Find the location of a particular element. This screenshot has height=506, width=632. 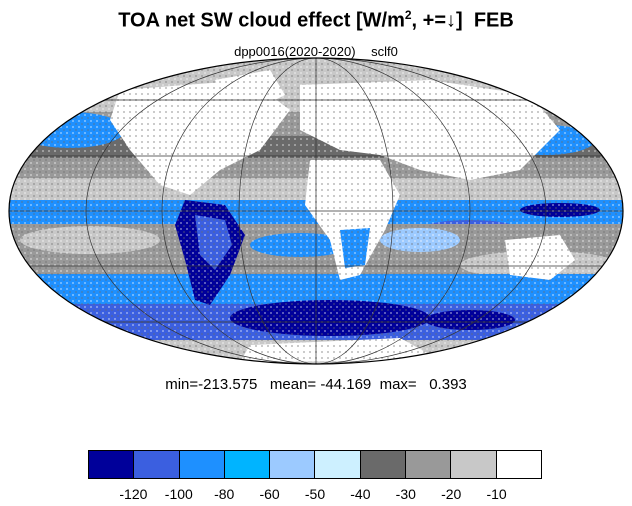

subtitle-variable: sclf0 is located at coordinates (384, 51).